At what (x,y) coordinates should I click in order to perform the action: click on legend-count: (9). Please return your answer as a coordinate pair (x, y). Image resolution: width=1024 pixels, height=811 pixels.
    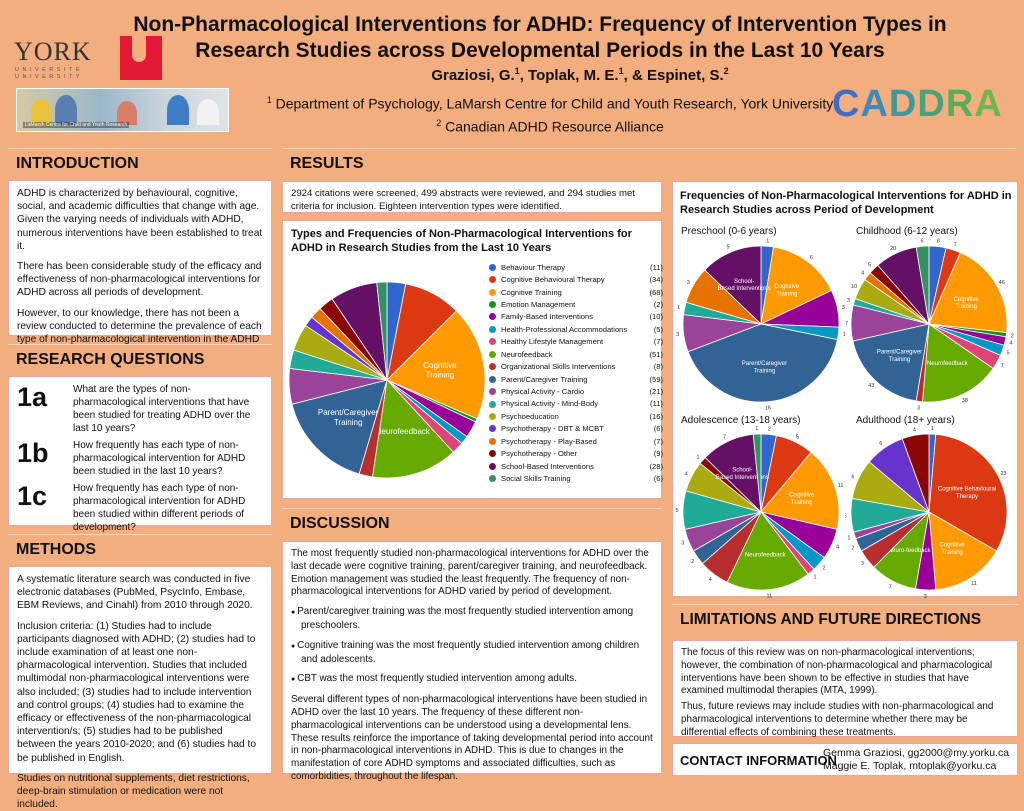
    Looking at the image, I should click on (658, 454).